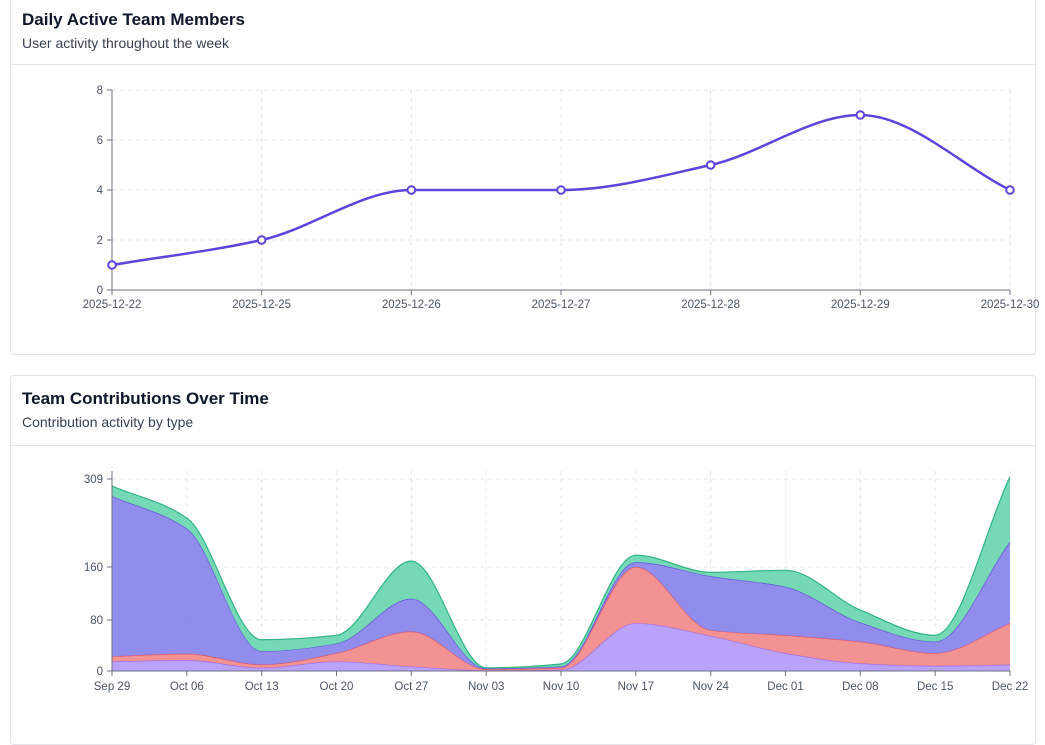 The height and width of the screenshot is (745, 1045). Describe the element at coordinates (411, 687) in the screenshot. I see `x-tick-label: Oct 27` at that location.